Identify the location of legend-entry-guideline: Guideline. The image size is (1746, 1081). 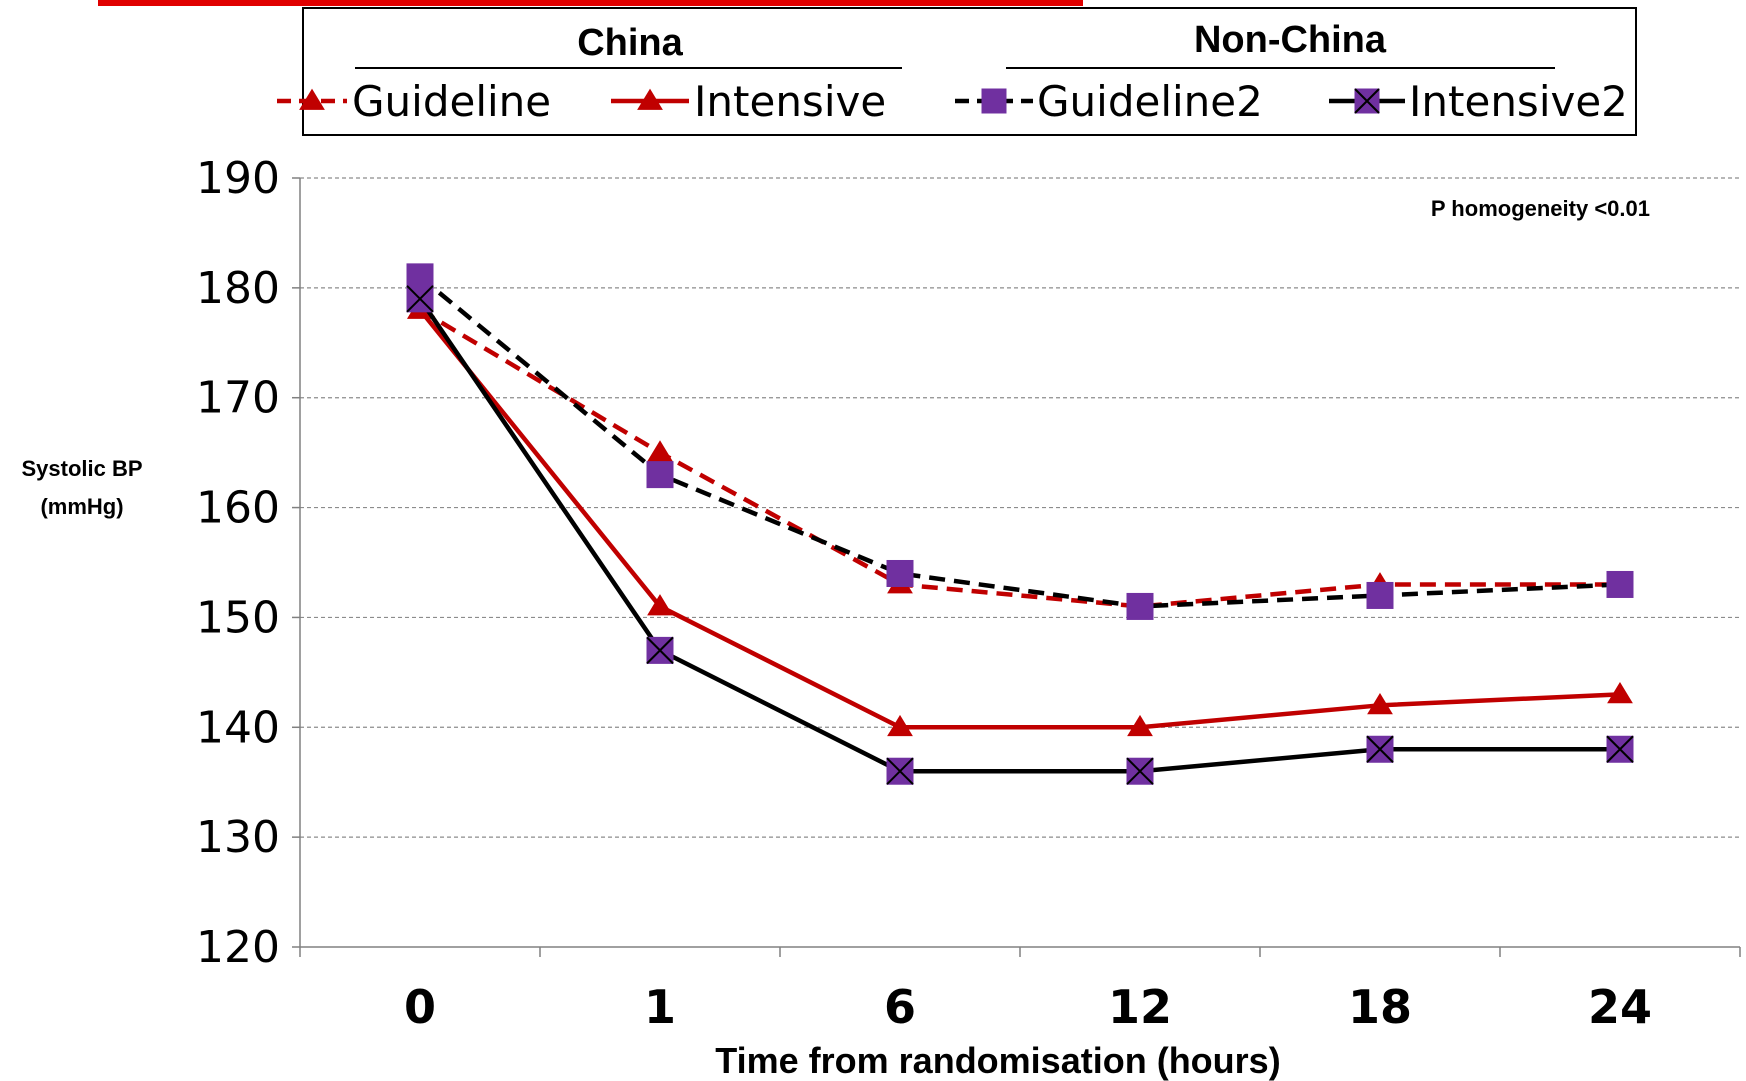
(414, 101).